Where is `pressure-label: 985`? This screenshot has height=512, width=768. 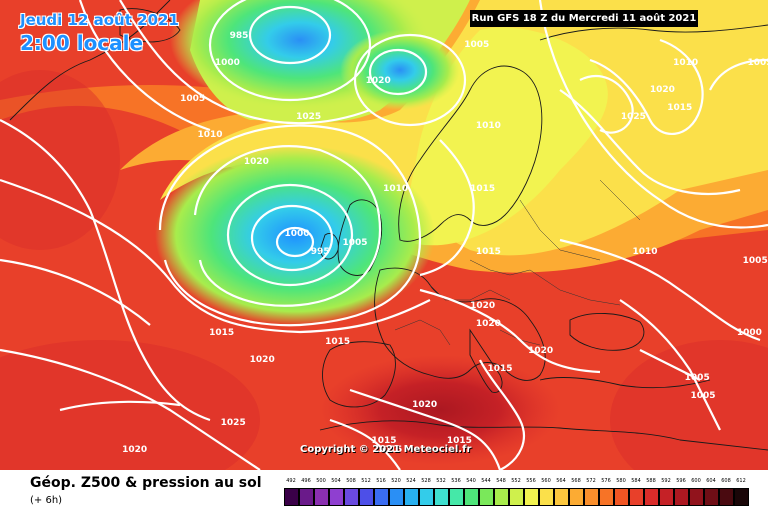
pressure-label: 985 is located at coordinates (239, 36).